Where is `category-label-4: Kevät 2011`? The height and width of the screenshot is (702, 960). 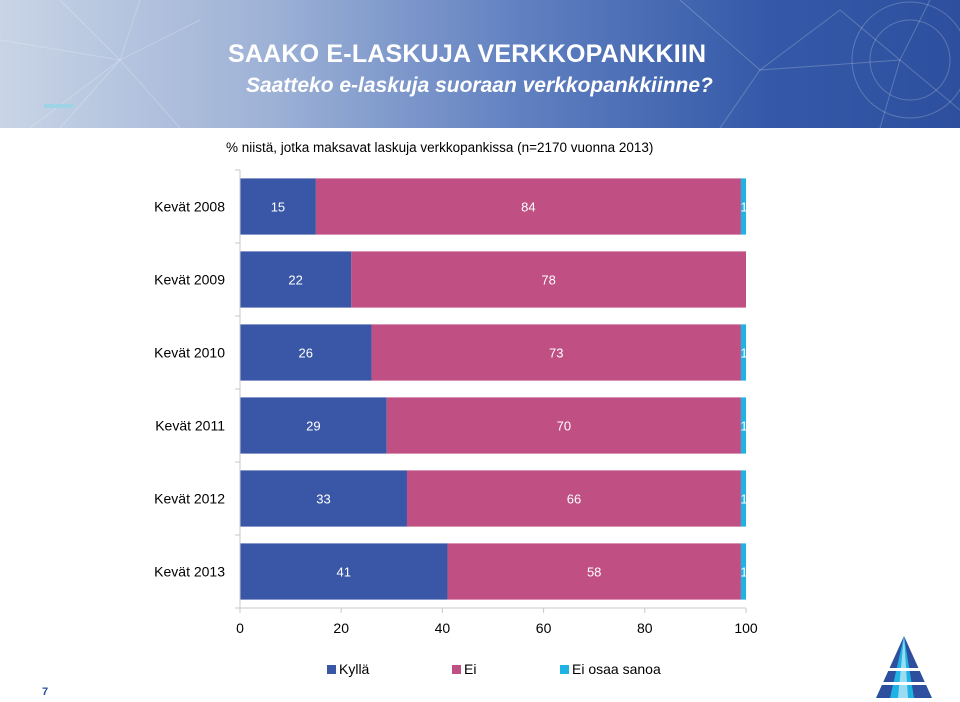
category-label-4: Kevät 2011 is located at coordinates (190, 426).